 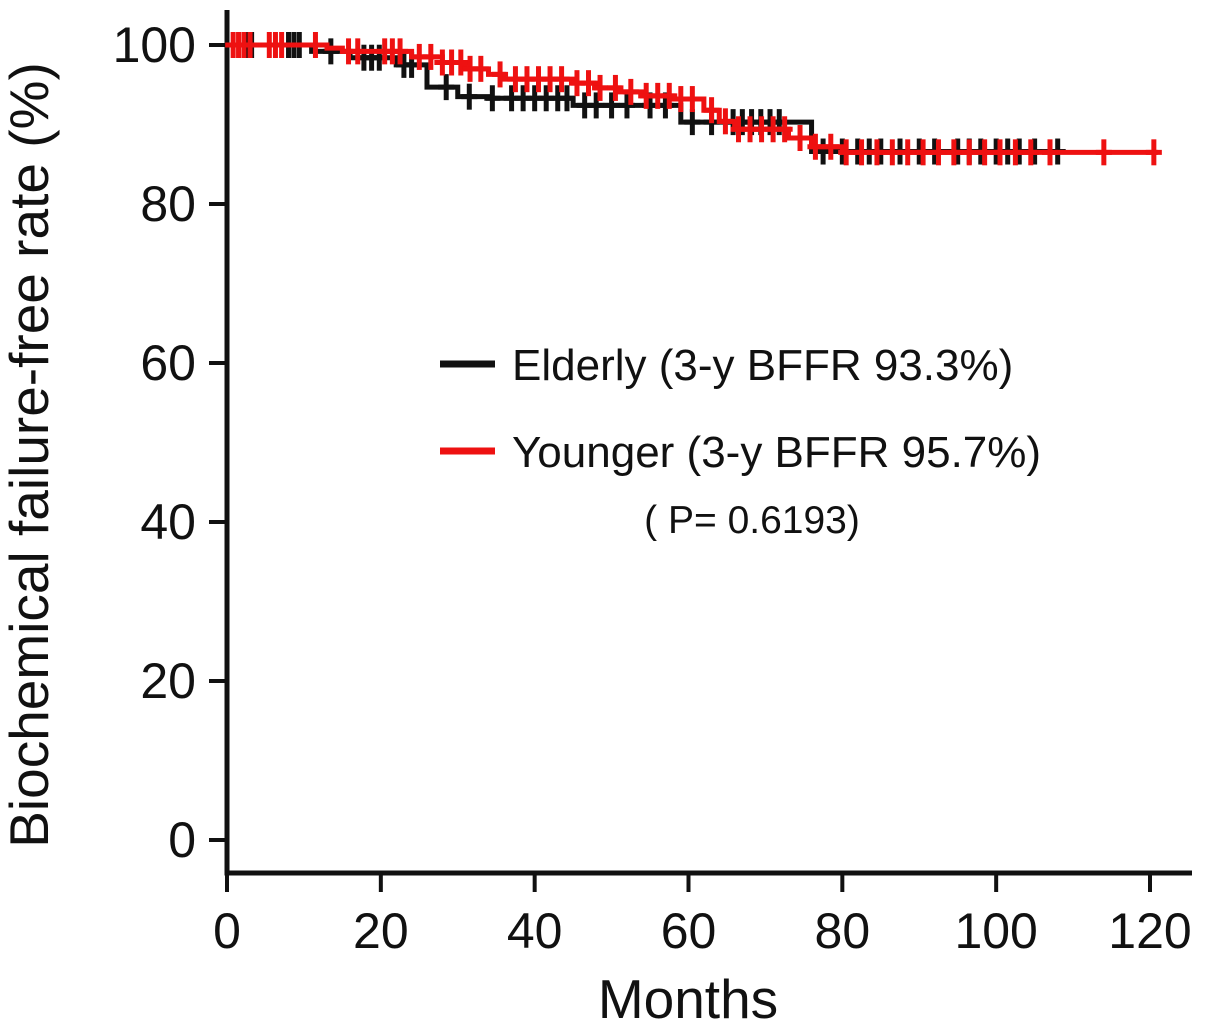 What do you see at coordinates (762, 365) in the screenshot?
I see `legend-label-elderly: Elderly (3-y BFFR 93.3%)` at bounding box center [762, 365].